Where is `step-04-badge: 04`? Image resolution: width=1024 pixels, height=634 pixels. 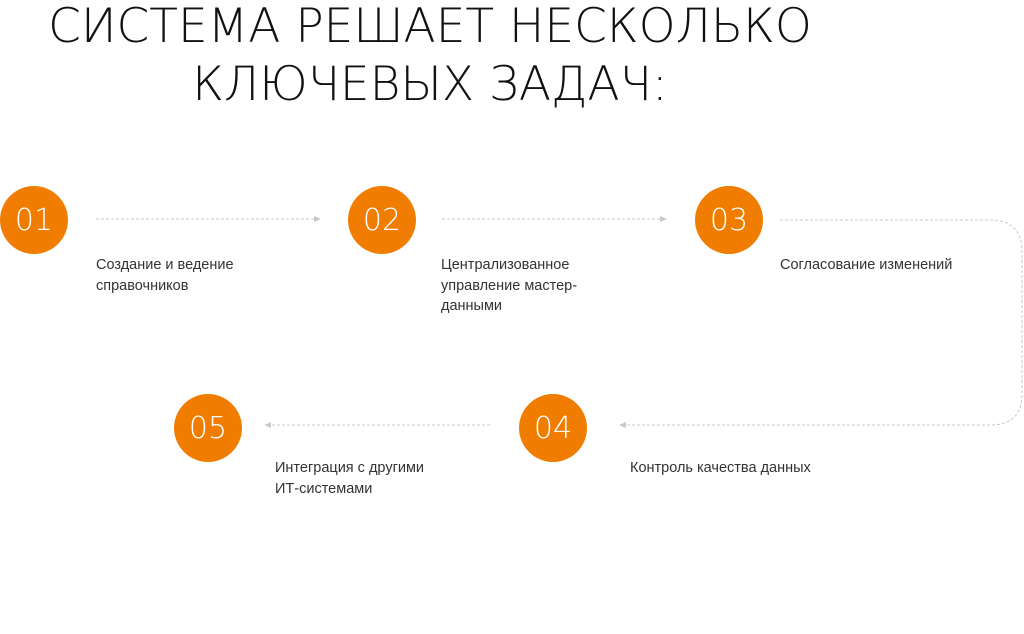 step-04-badge: 04 is located at coordinates (553, 428).